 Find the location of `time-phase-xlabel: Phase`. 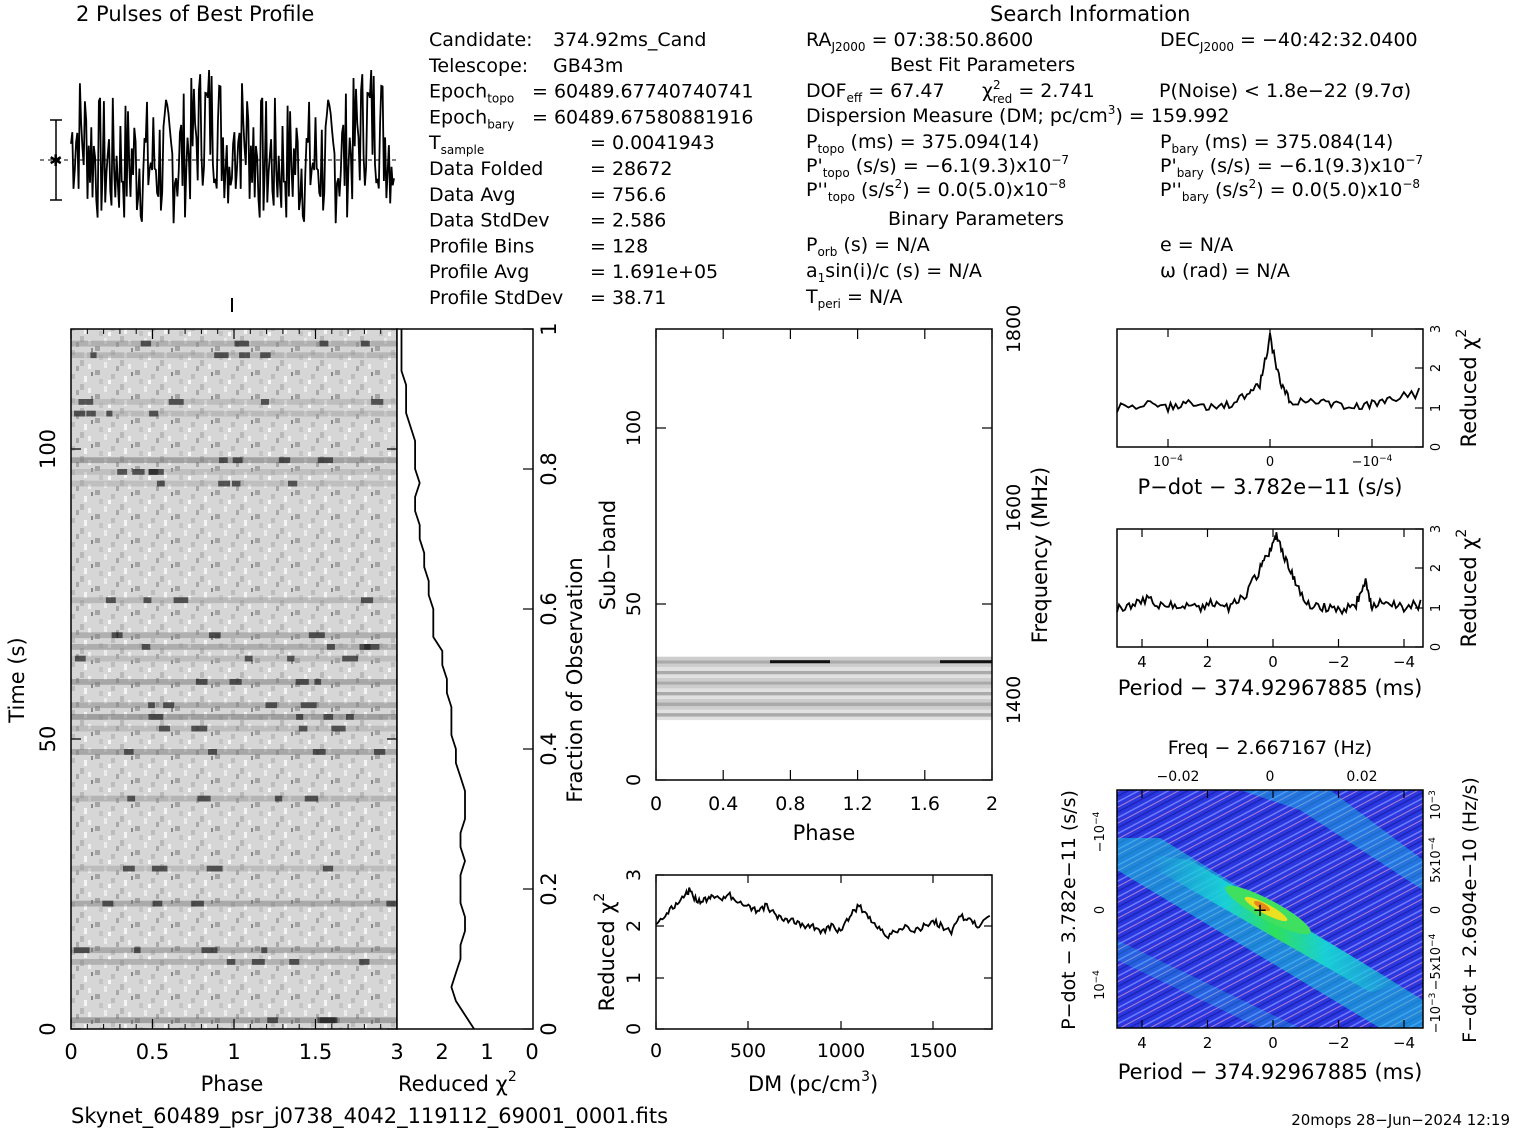

time-phase-xlabel: Phase is located at coordinates (232, 1084).